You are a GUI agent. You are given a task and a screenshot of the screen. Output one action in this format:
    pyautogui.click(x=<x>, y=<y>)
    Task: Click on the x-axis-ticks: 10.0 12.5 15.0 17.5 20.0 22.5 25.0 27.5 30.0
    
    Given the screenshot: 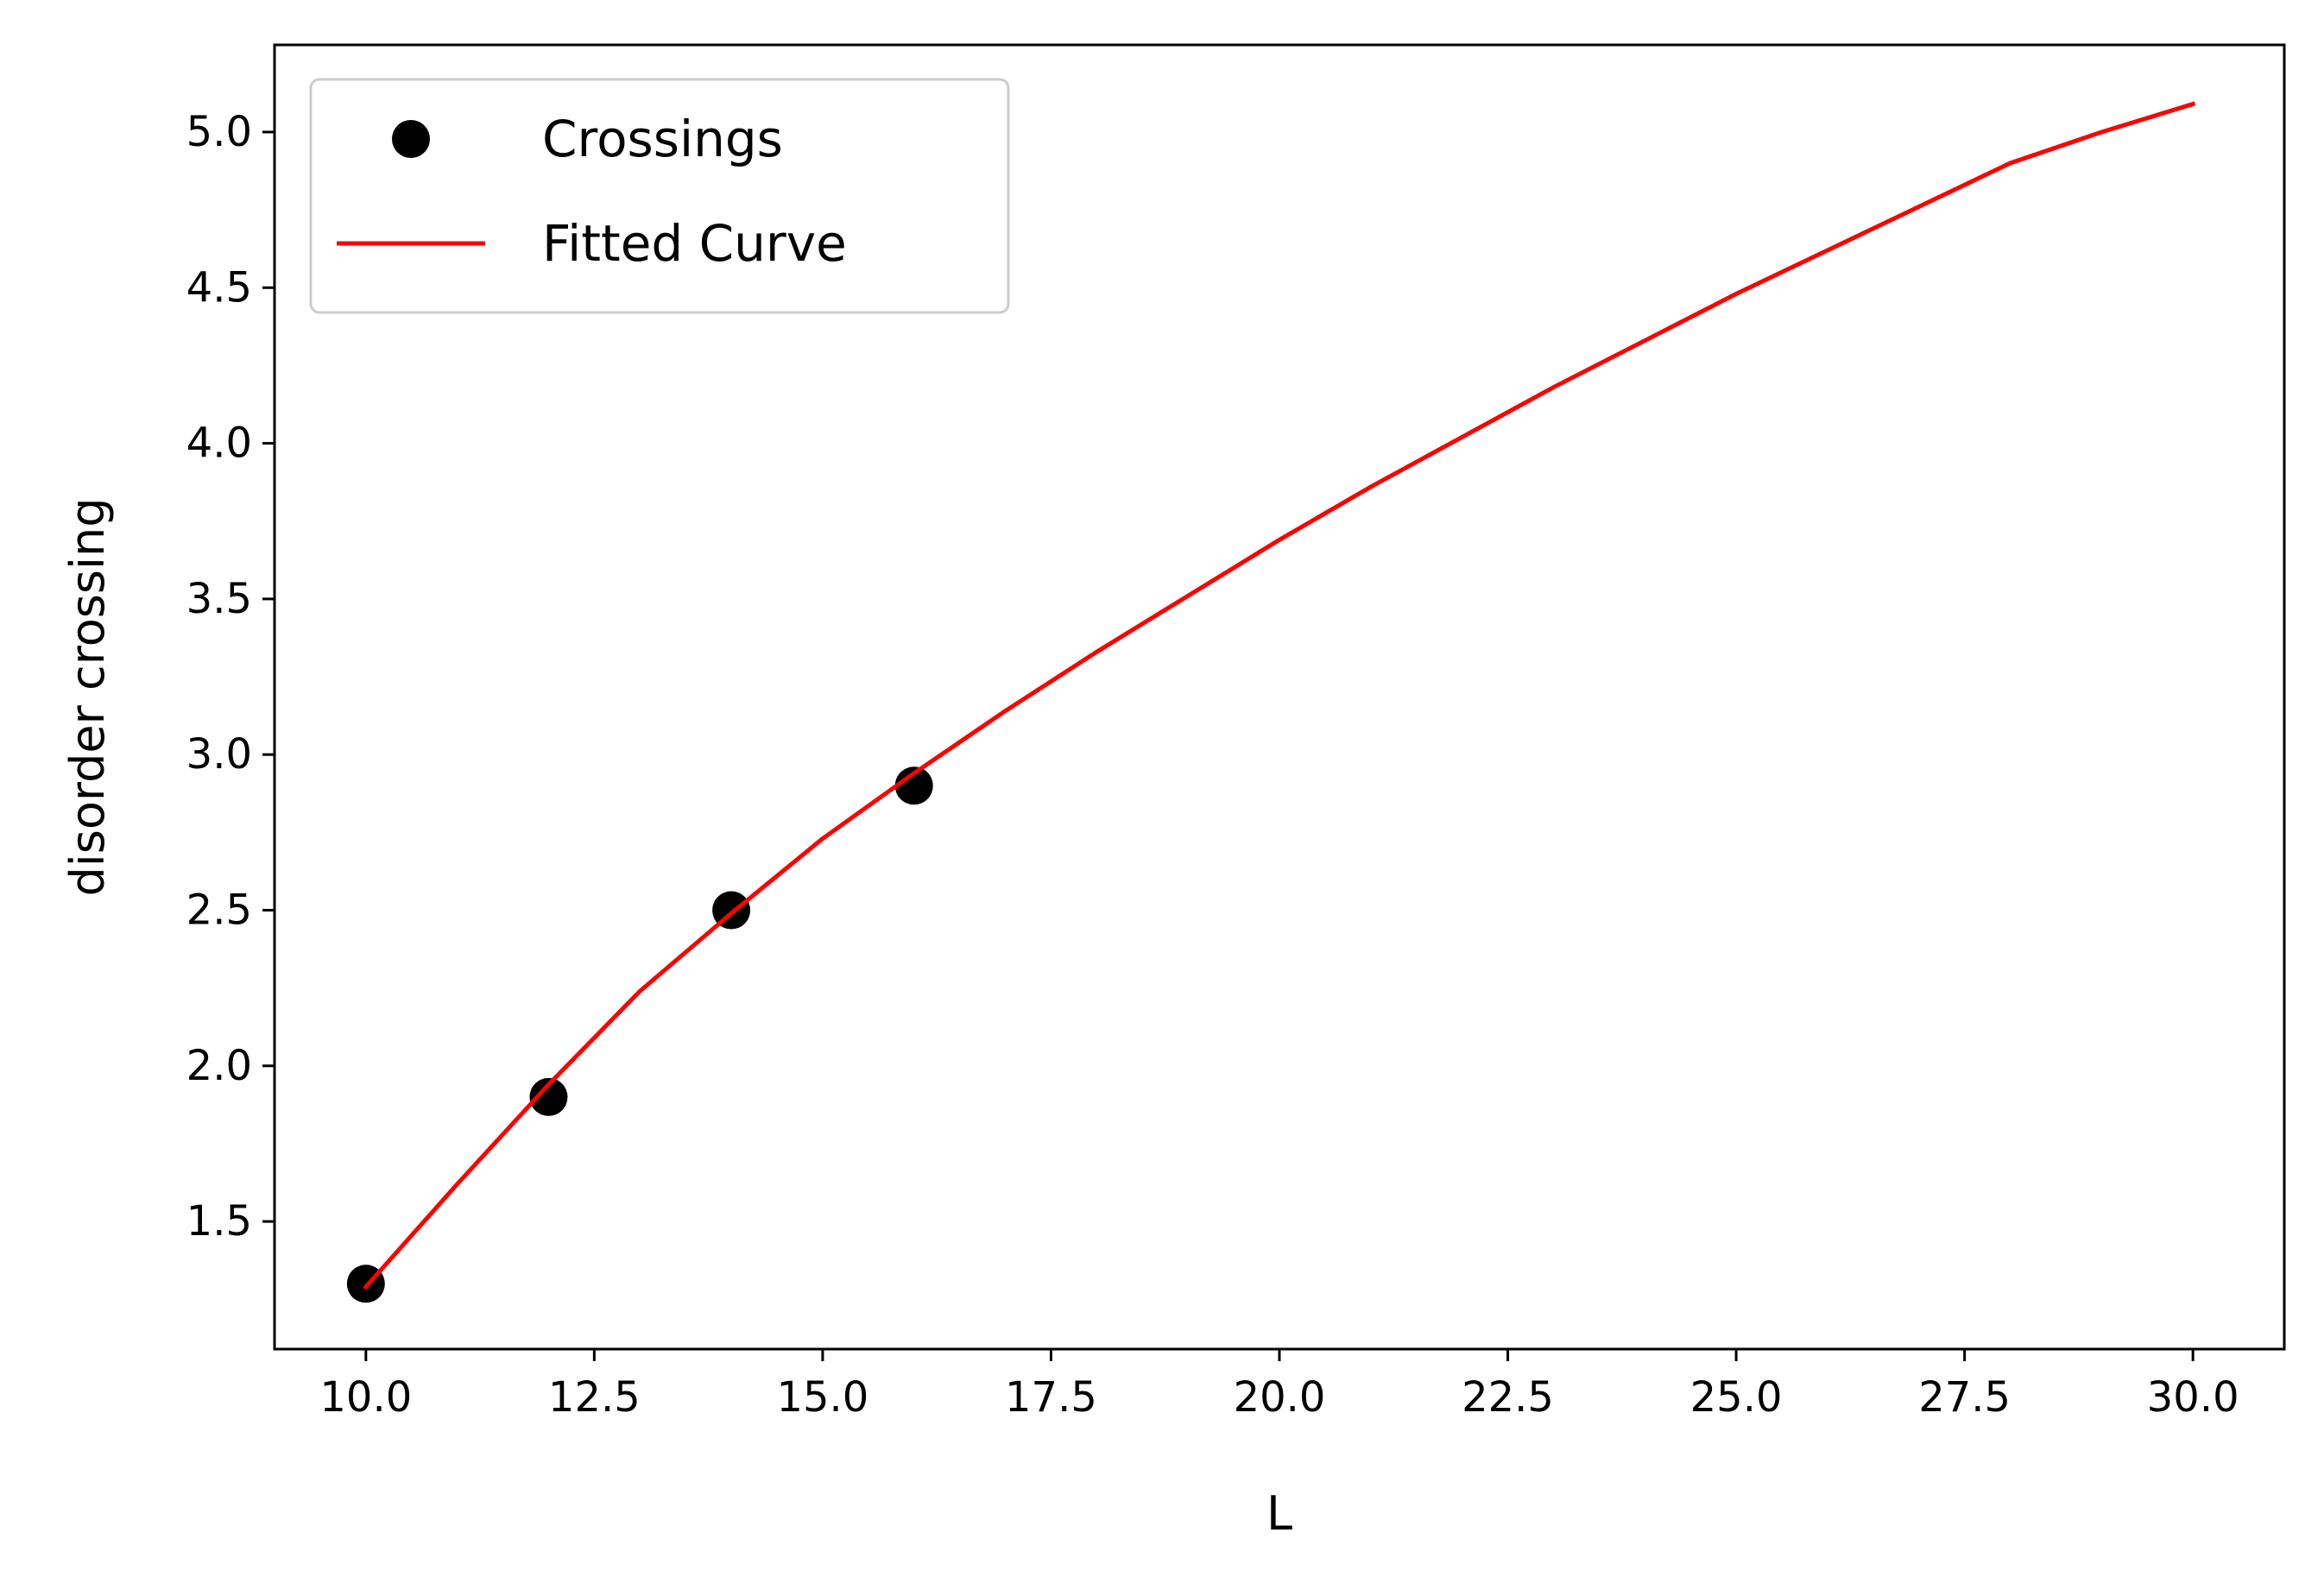 What is the action you would take?
    pyautogui.click(x=1279, y=1385)
    